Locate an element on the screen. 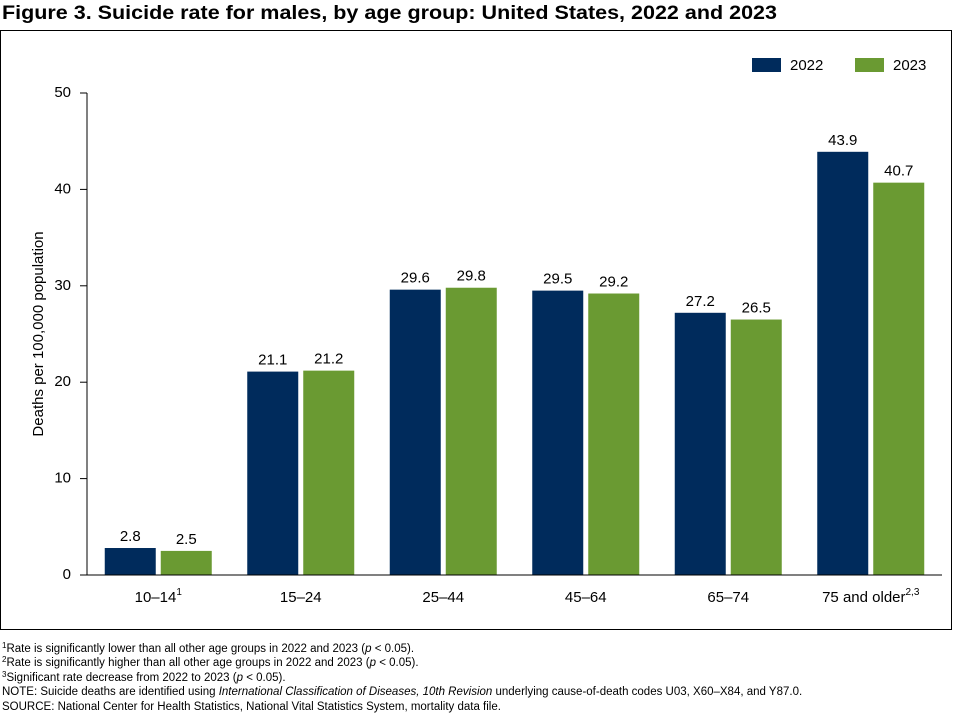 The image size is (960, 720). x-tick-label: 45–64 is located at coordinates (586, 597).